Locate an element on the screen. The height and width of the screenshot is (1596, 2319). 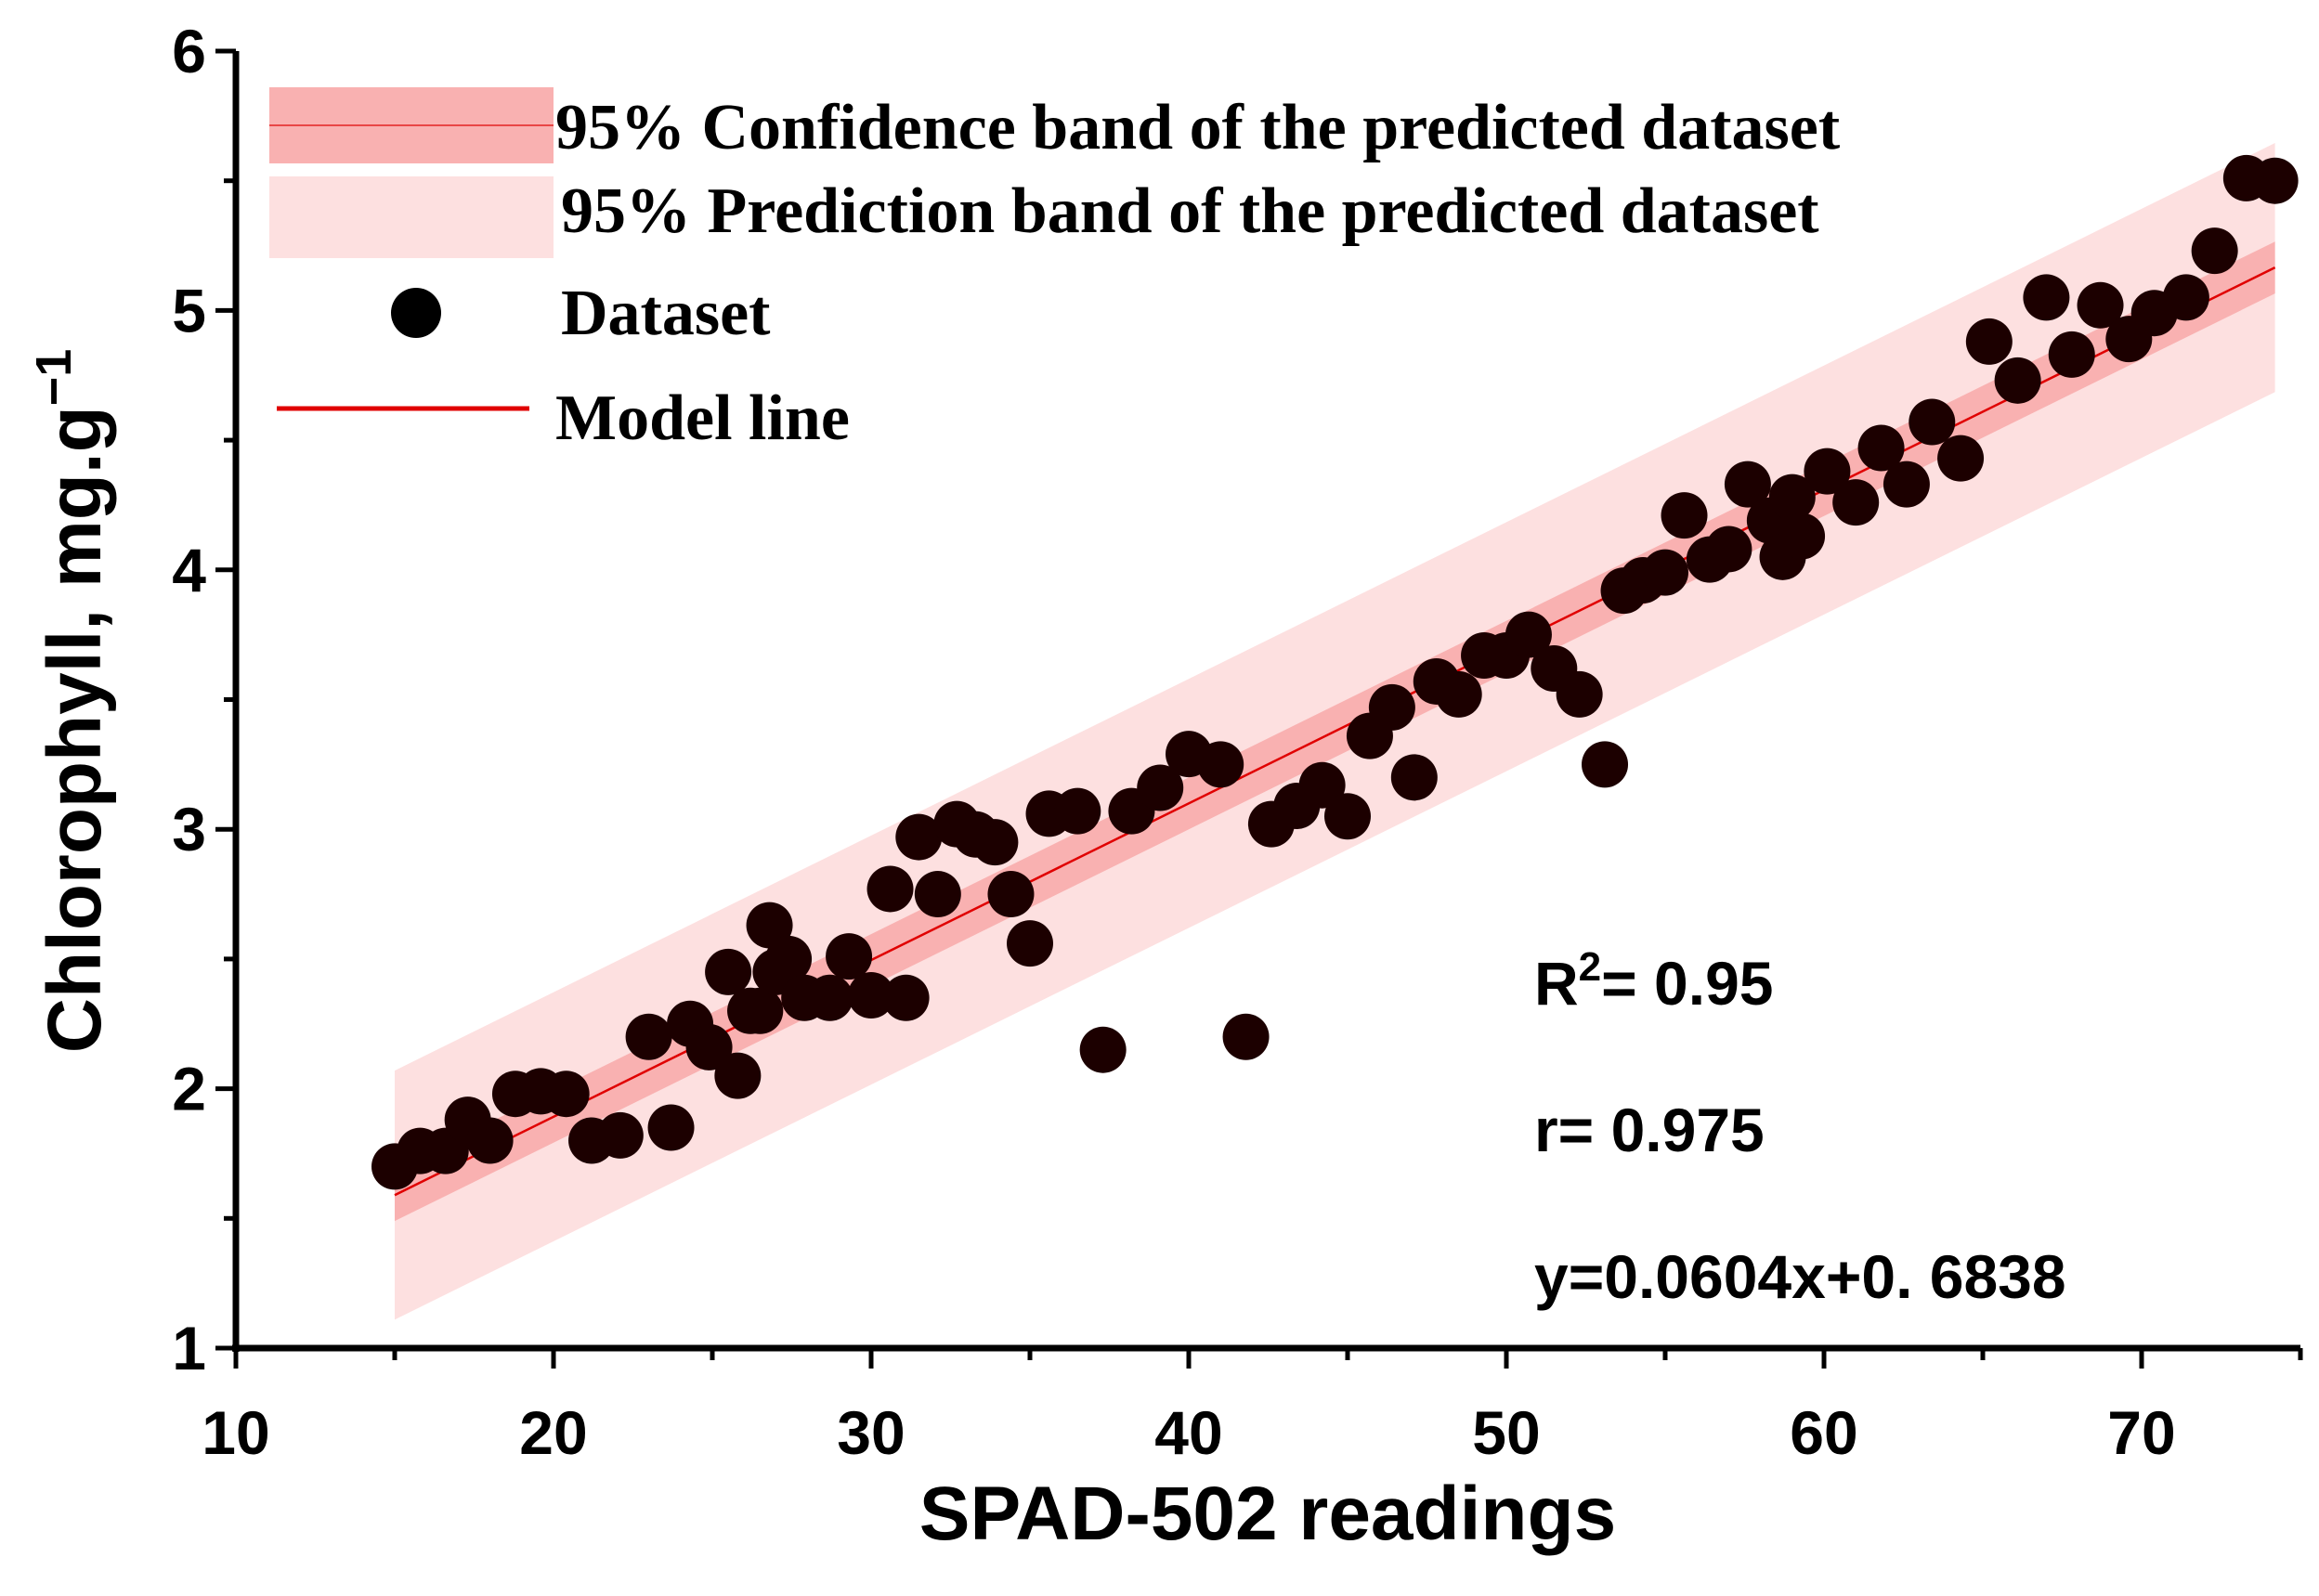
x-tick-label: 50 is located at coordinates (1506, 1433).